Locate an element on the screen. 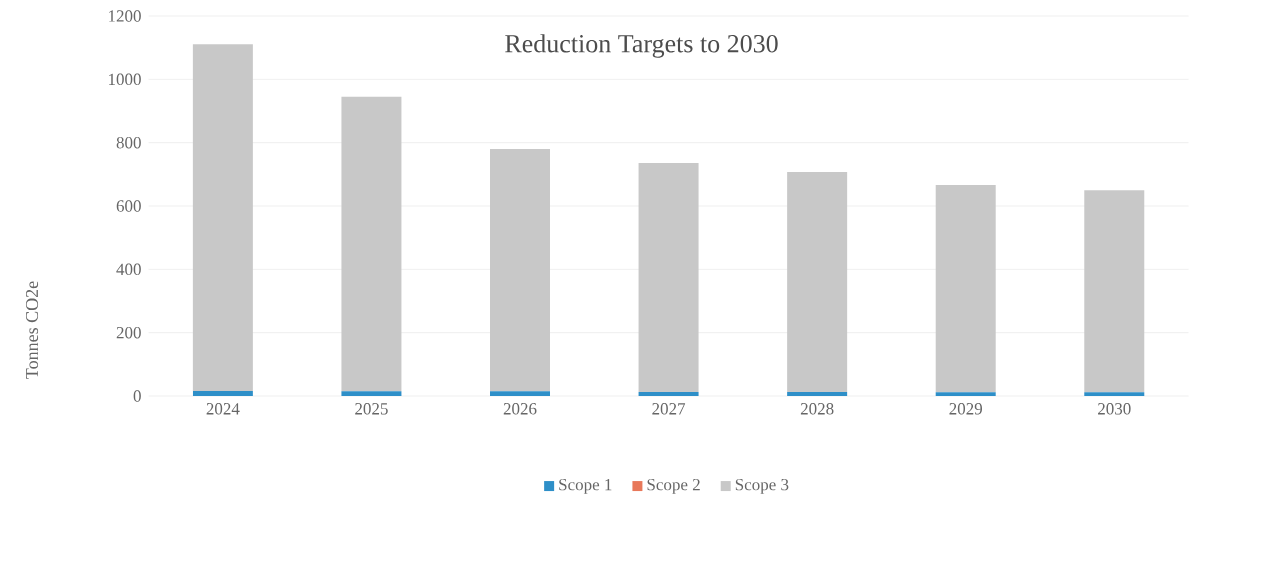 This screenshot has width=1283, height=586. legend-label: Scope 1 is located at coordinates (585, 486).